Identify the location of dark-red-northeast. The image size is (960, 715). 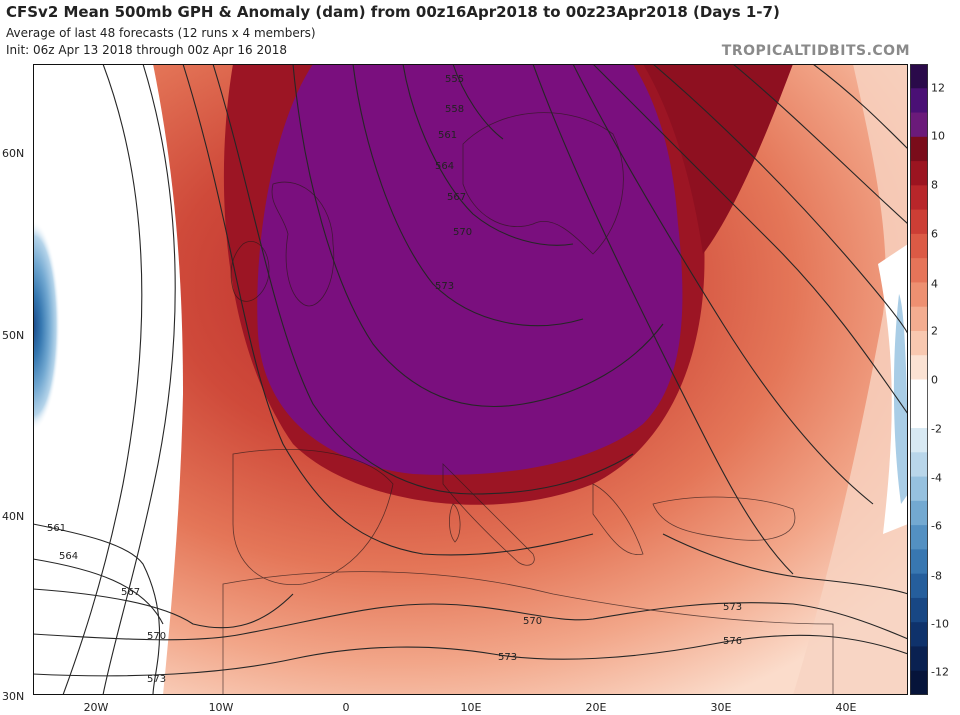
(718, 159).